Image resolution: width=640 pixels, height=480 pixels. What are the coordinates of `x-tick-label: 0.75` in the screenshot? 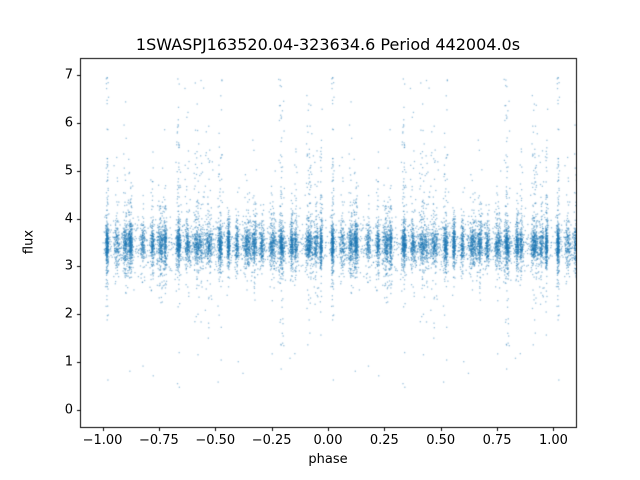 It's located at (497, 440).